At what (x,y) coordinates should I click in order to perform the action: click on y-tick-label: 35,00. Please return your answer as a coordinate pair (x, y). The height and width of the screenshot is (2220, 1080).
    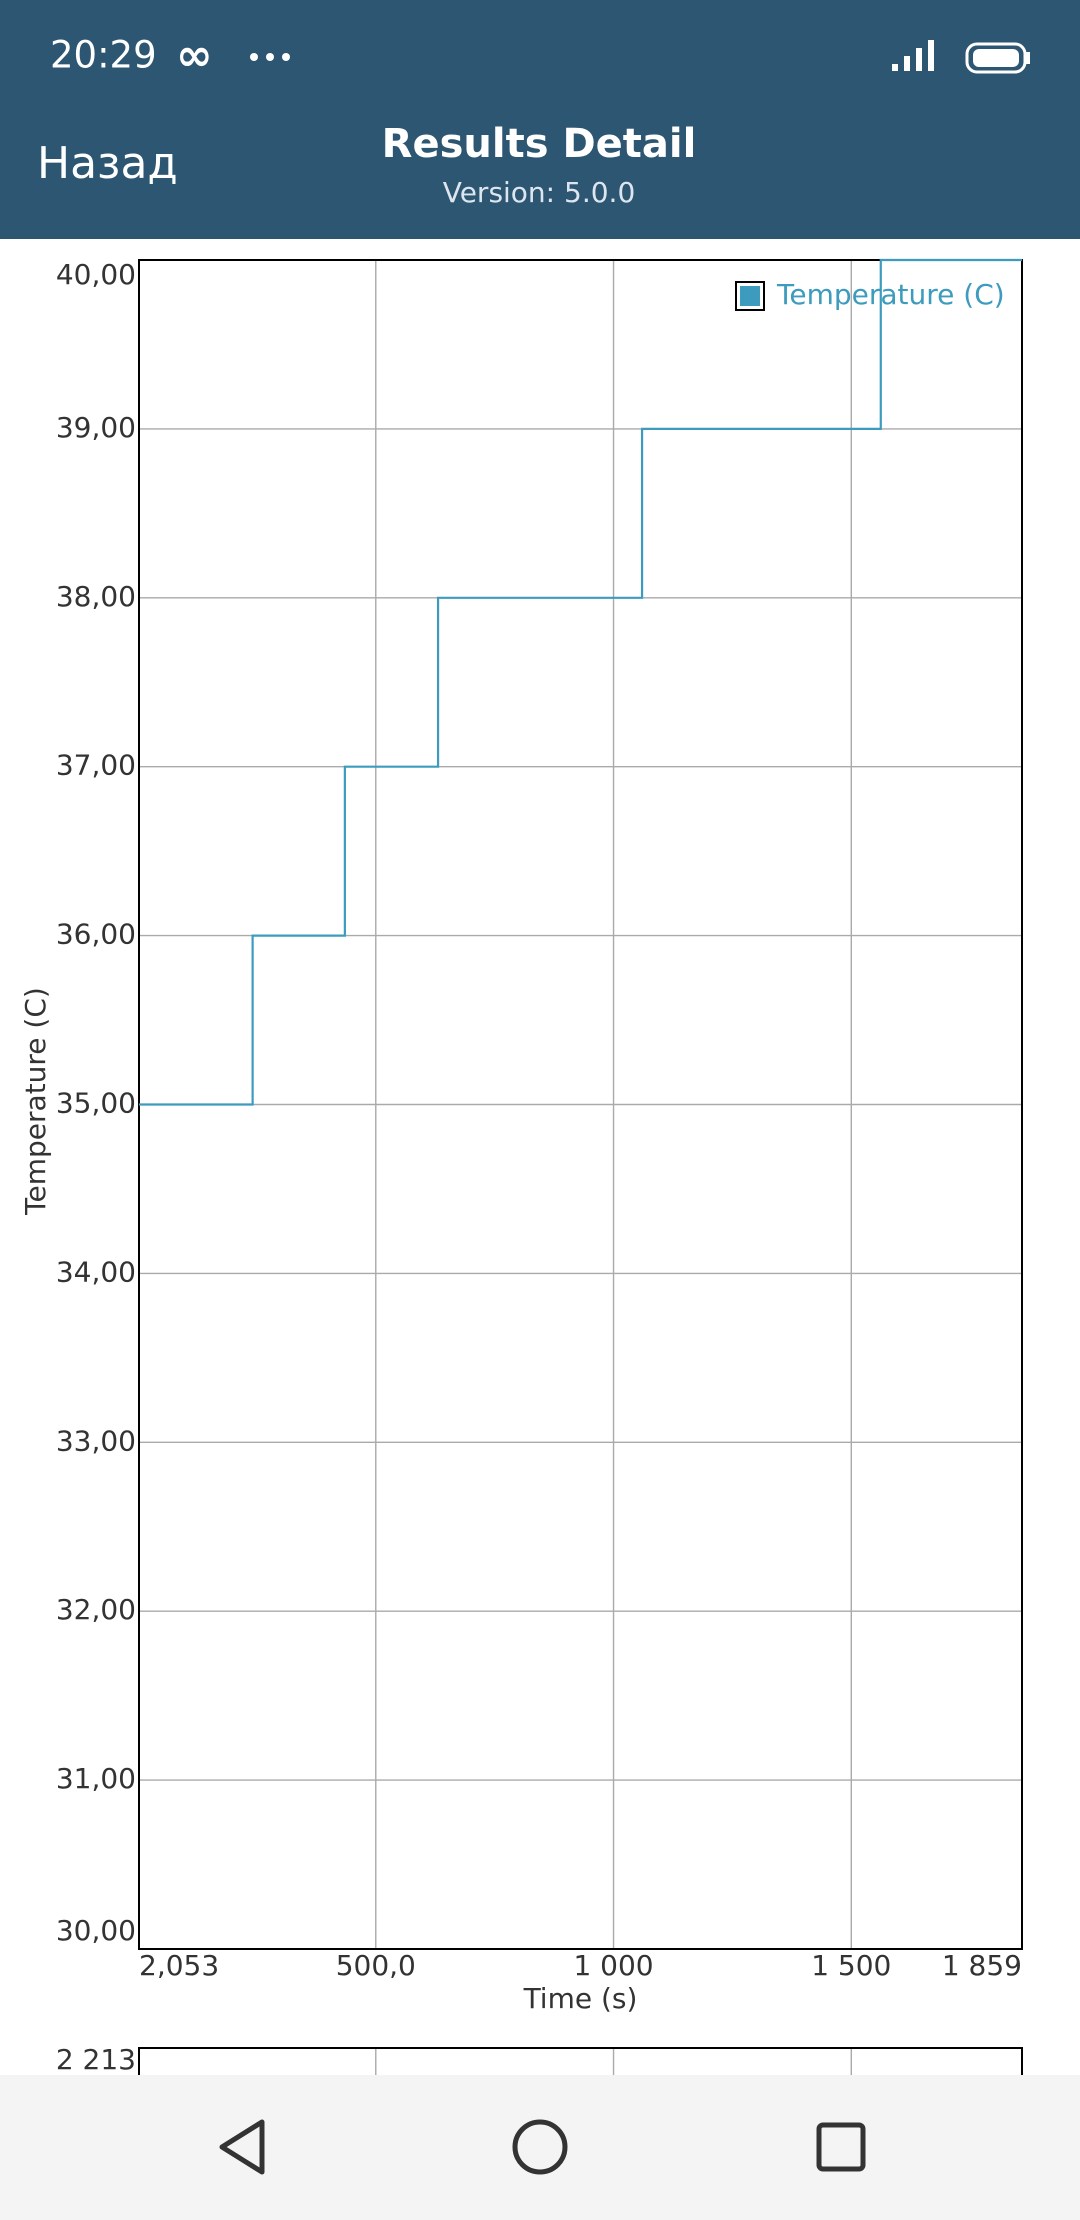
    Looking at the image, I should click on (96, 1103).